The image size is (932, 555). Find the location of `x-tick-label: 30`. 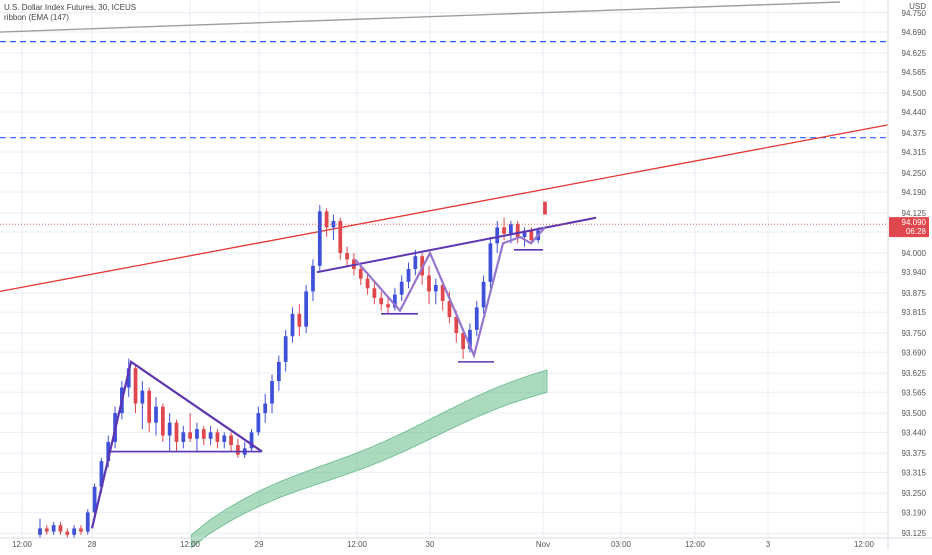

x-tick-label: 30 is located at coordinates (430, 544).